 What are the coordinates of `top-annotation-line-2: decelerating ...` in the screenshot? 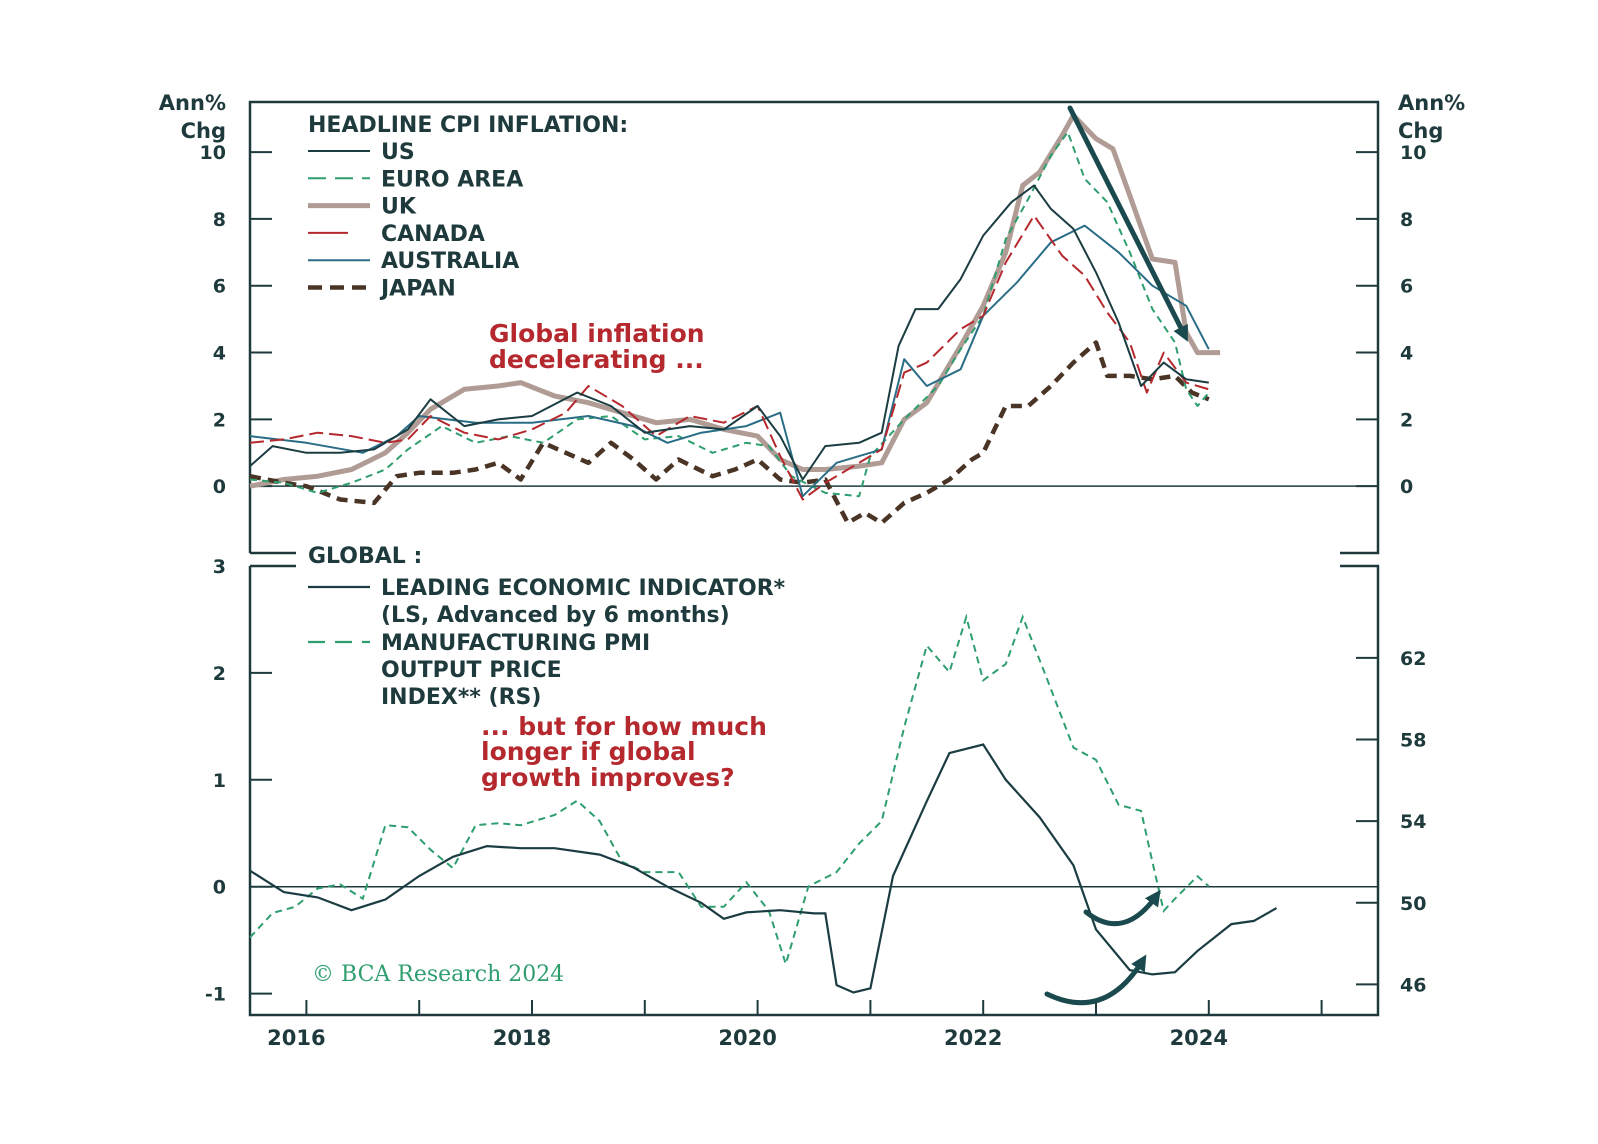 It's located at (596, 359).